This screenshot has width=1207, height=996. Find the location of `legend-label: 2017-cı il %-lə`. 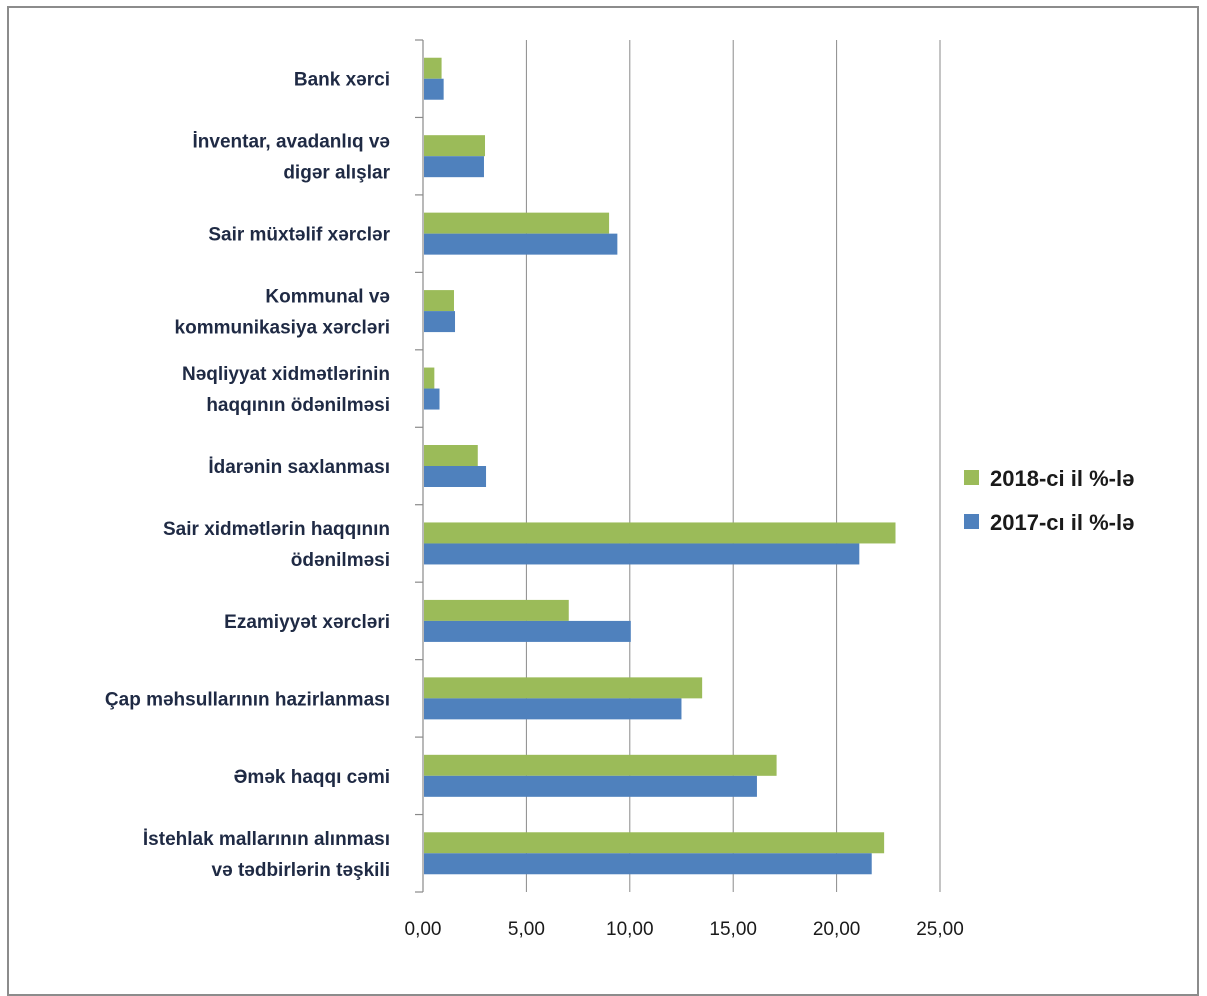

legend-label: 2017-cı il %-lə is located at coordinates (1062, 522).